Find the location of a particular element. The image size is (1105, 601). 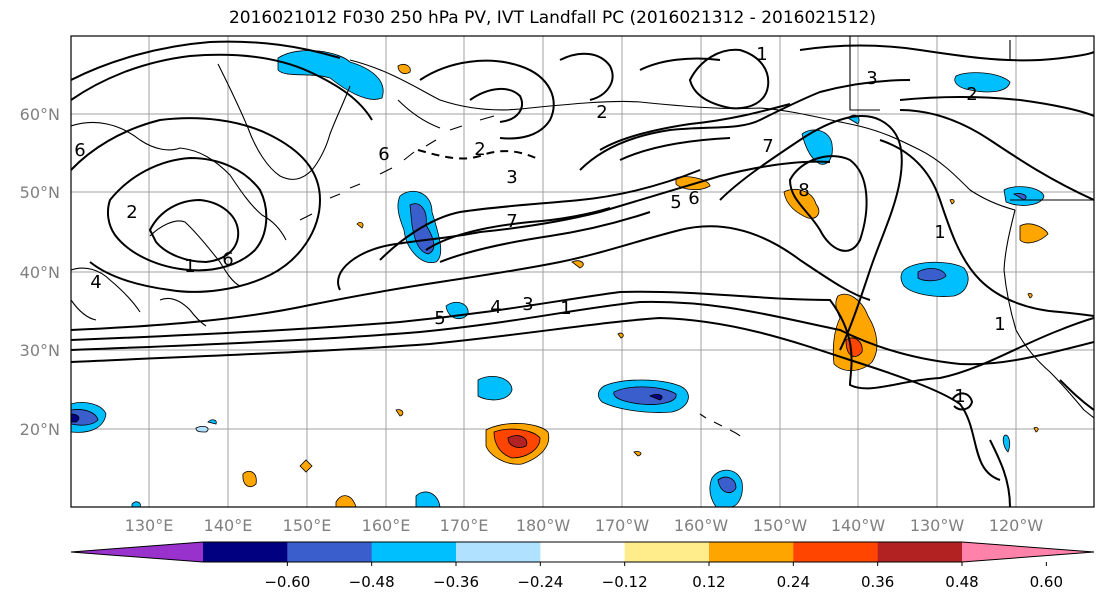

lon-tick-label: 160°E is located at coordinates (386, 525).